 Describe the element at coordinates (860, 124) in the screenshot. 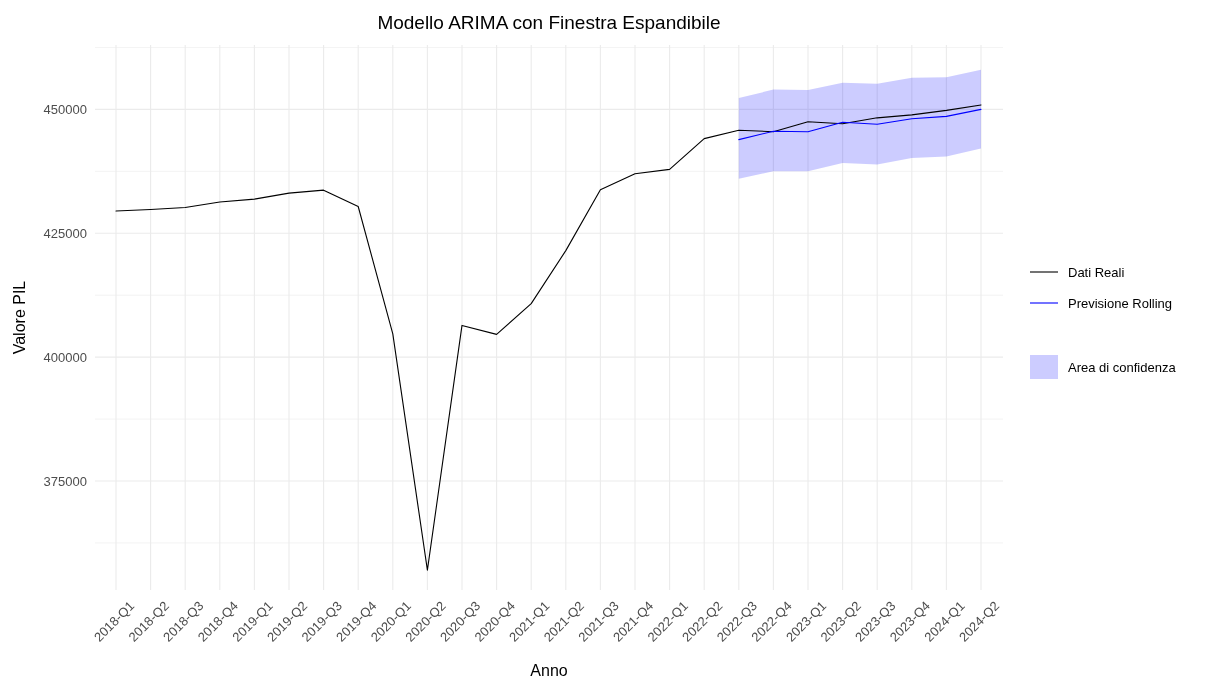

I see `line-series` at that location.